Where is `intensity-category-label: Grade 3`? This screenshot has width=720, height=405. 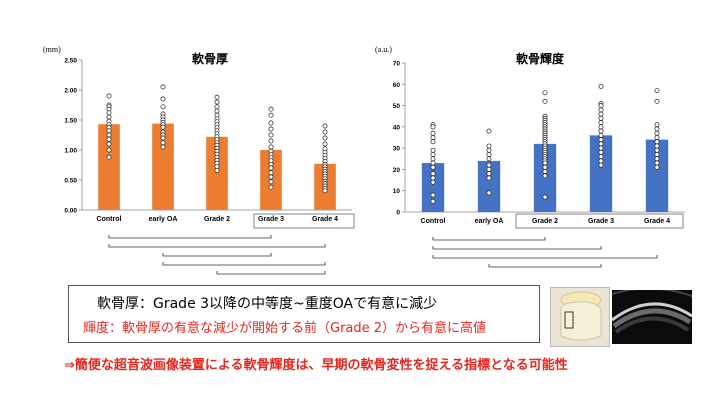
intensity-category-label: Grade 3 is located at coordinates (601, 221).